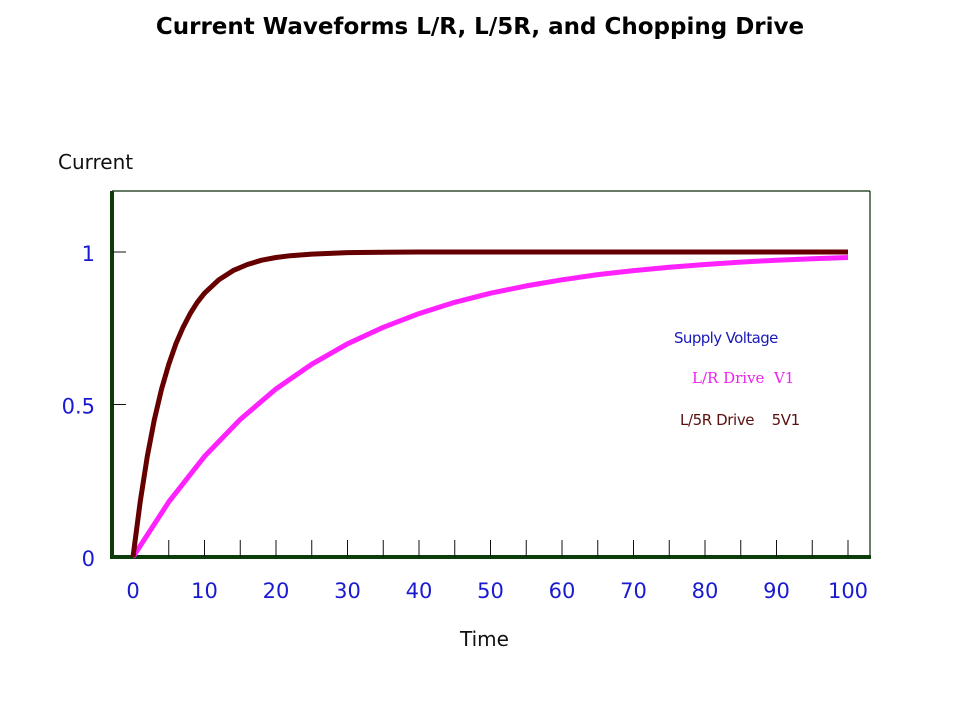 This screenshot has width=960, height=720. Describe the element at coordinates (484, 639) in the screenshot. I see `x-axis-label: Time` at that location.